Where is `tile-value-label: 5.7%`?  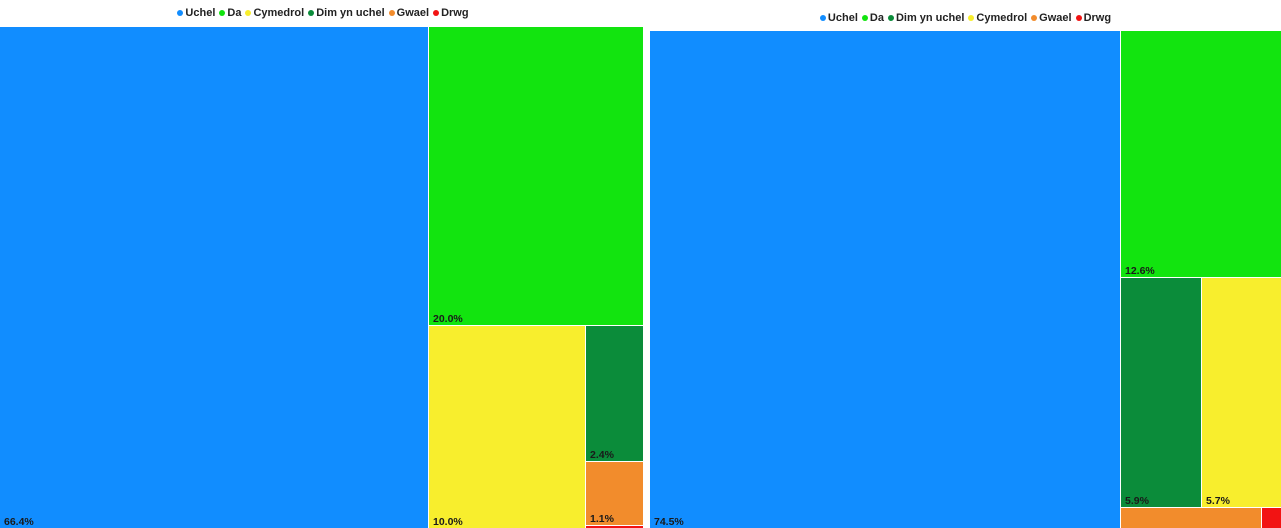
tile-value-label: 5.7% is located at coordinates (1218, 501).